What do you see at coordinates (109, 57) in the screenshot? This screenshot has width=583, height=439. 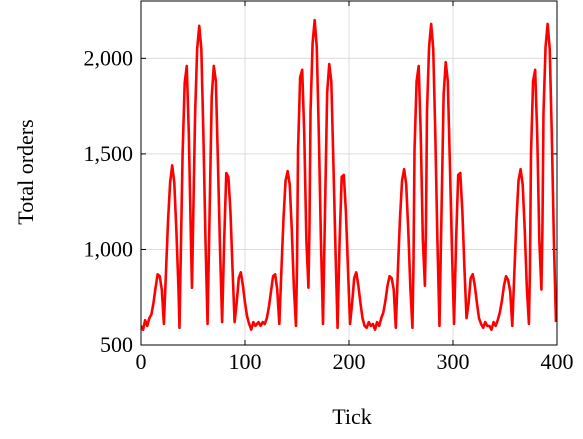 I see `y-tick-label: 2,000` at bounding box center [109, 57].